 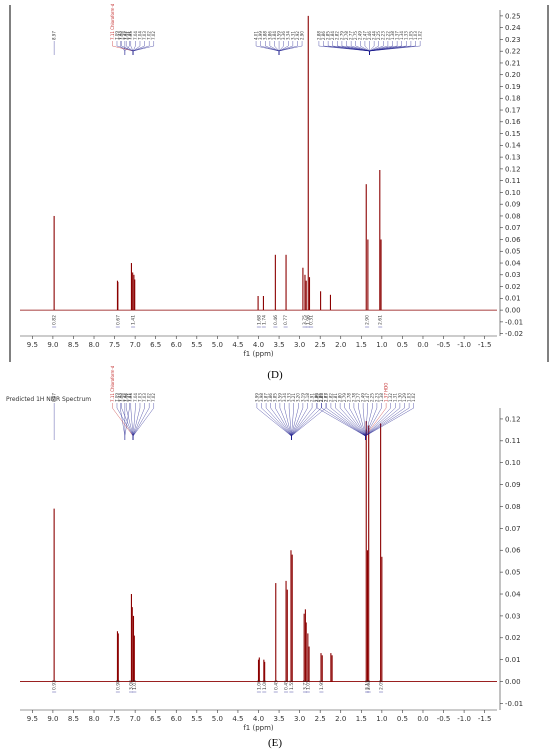 I want to click on peak-shift-label: 3.31, so click(x=292, y=35).